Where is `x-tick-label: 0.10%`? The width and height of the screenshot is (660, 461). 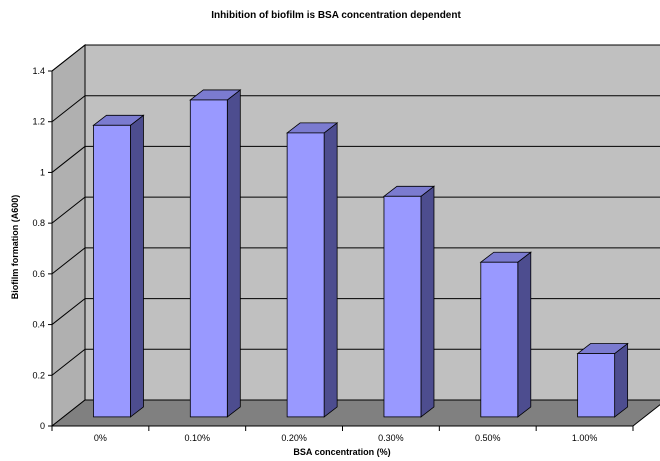
x-tick-label: 0.10% is located at coordinates (197, 438).